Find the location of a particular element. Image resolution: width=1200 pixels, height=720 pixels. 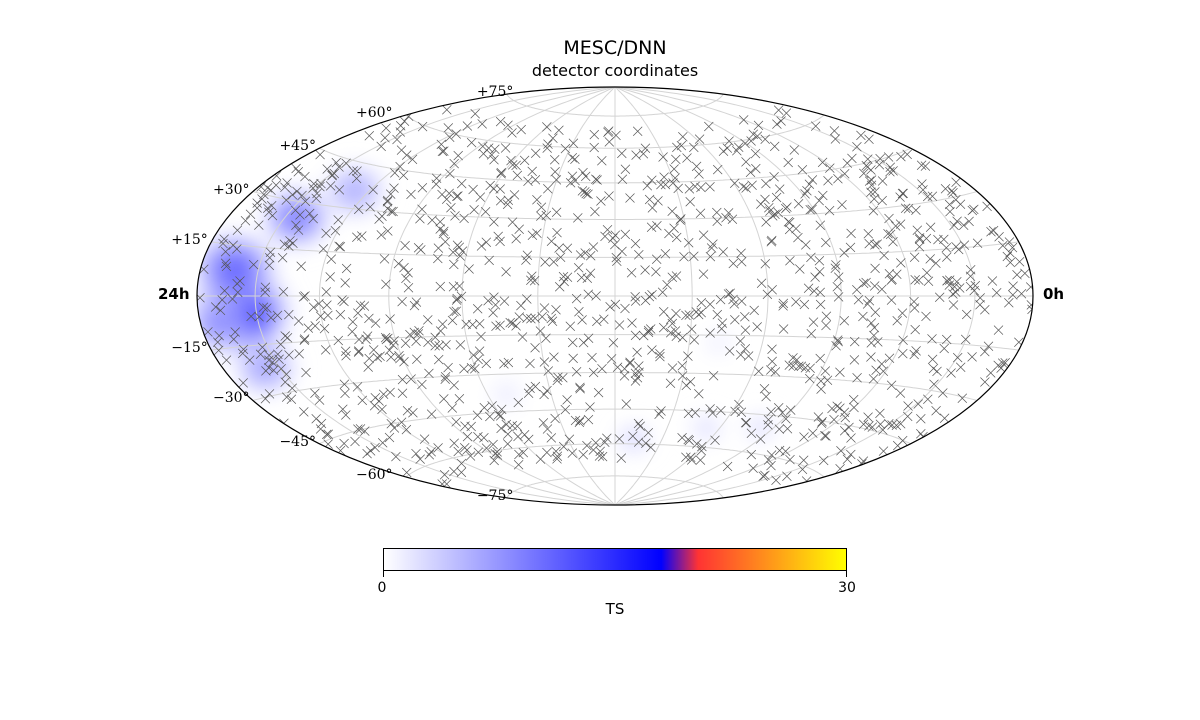

grid-line is located at coordinates (502, 296).